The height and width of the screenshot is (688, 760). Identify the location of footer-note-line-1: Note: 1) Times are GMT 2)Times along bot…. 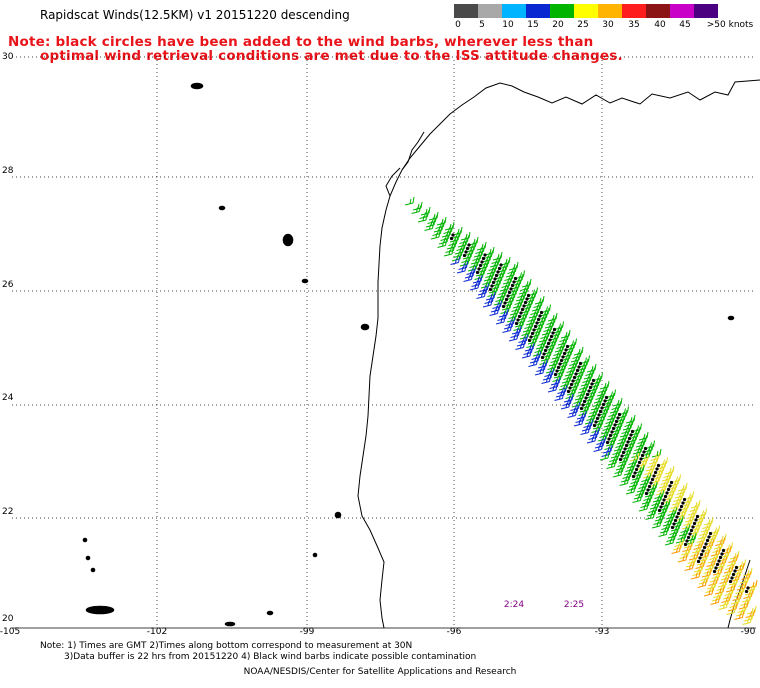
(226, 646).